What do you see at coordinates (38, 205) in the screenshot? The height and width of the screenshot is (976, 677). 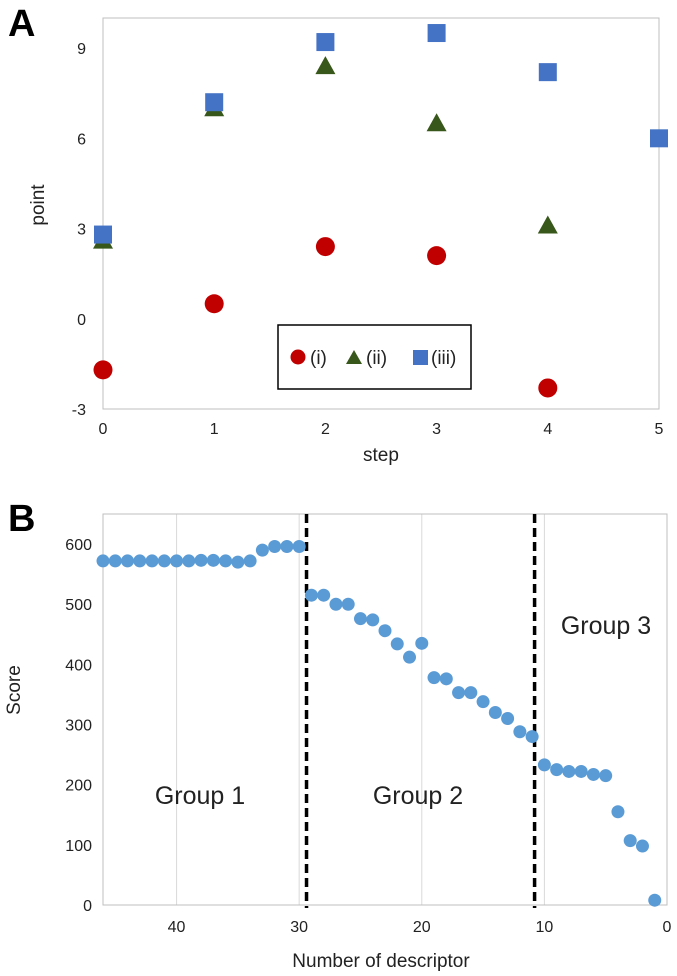 I see `chart-a-y-axis-title: point` at bounding box center [38, 205].